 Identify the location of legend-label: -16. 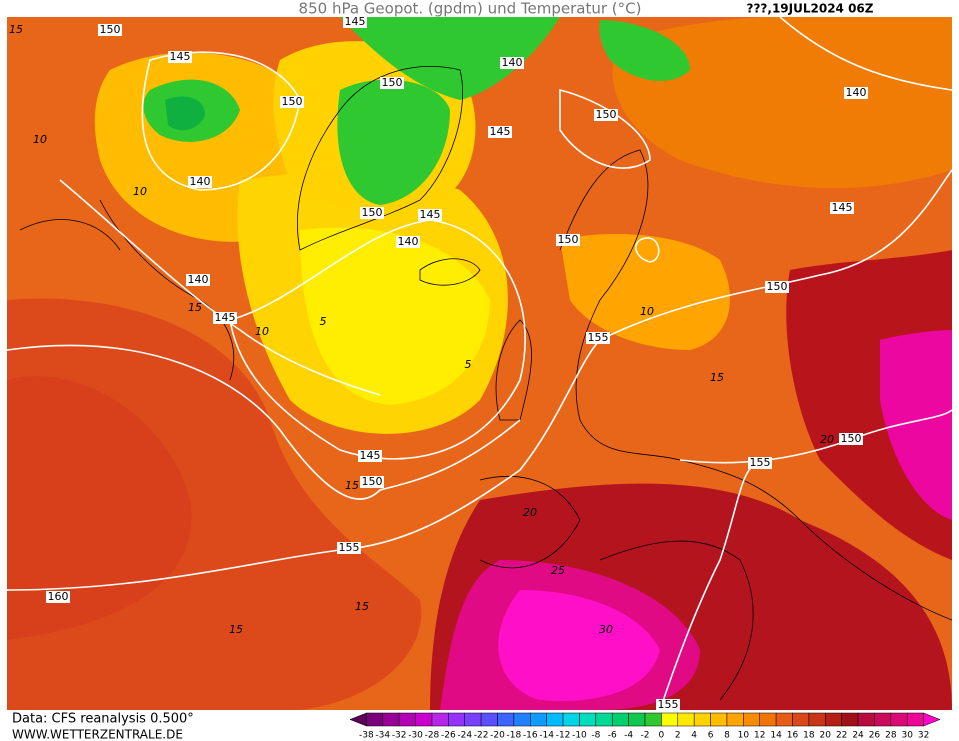
(530, 736).